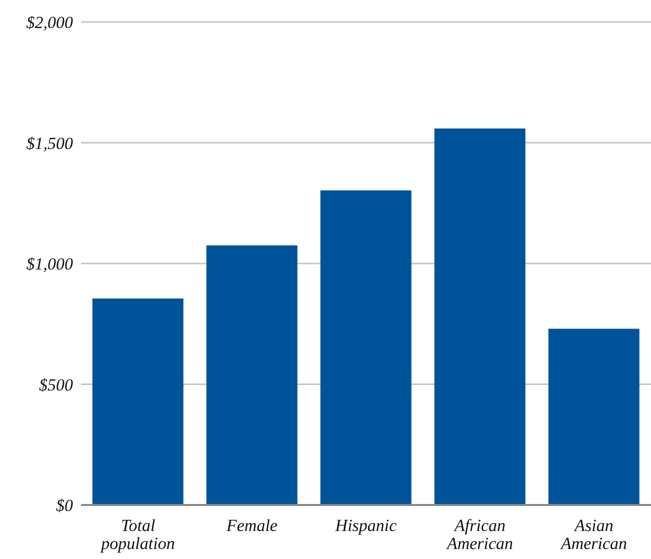  What do you see at coordinates (252, 525) in the screenshot?
I see `x-tick-label: Female` at bounding box center [252, 525].